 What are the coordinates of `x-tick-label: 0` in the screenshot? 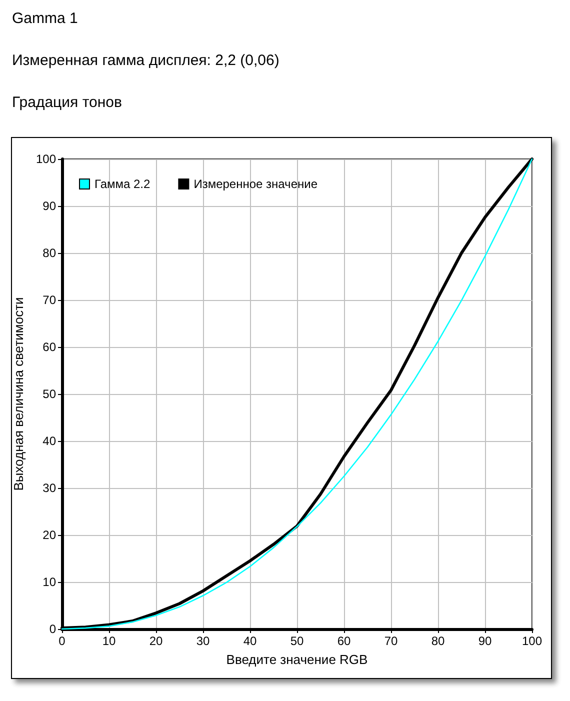 It's located at (62, 641).